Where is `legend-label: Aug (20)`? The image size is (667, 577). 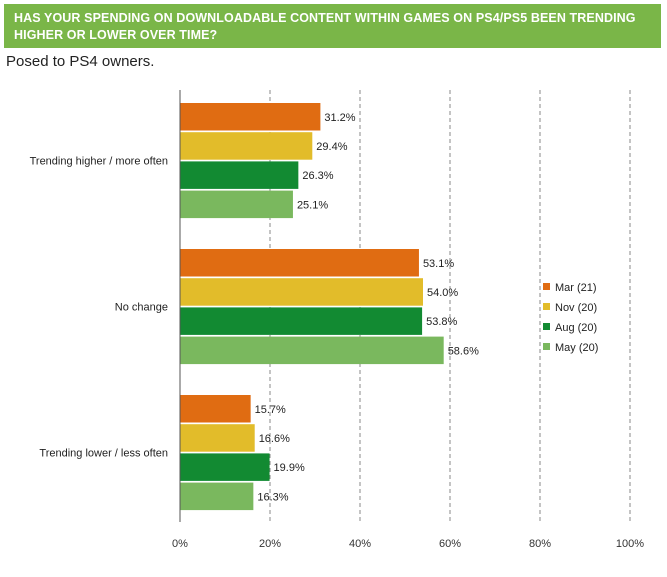 legend-label: Aug (20) is located at coordinates (576, 328).